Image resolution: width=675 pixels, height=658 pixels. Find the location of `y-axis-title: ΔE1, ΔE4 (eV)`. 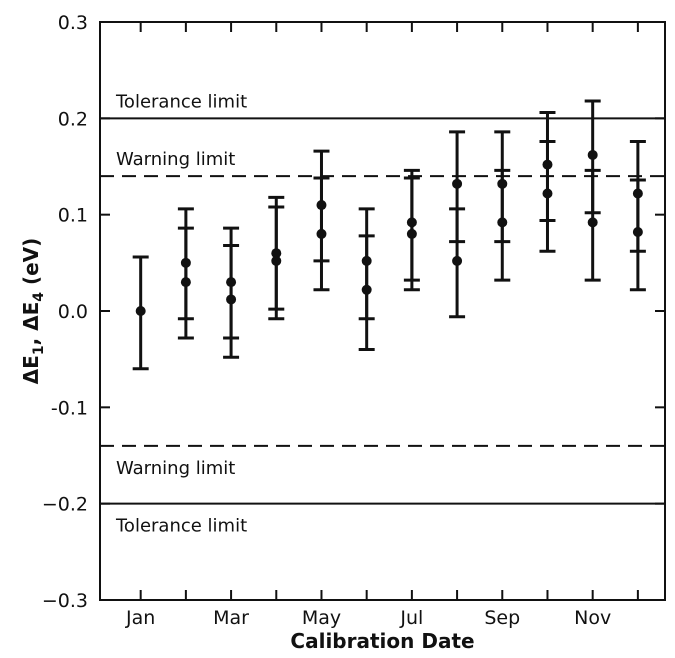

y-axis-title: ΔE1, ΔE4 (eV) is located at coordinates (33, 311).